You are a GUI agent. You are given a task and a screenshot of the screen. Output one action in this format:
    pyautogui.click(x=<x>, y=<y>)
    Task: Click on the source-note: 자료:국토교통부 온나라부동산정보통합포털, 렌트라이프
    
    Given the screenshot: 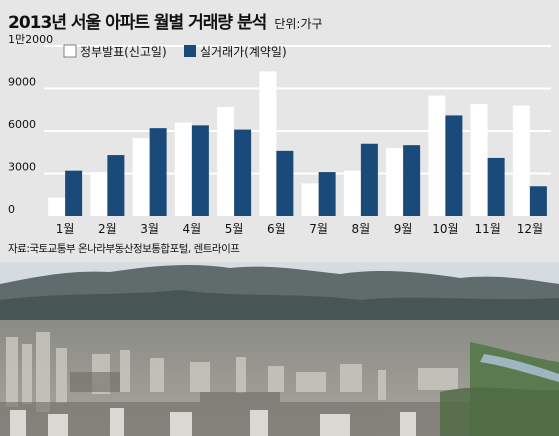 What is the action you would take?
    pyautogui.click(x=124, y=249)
    